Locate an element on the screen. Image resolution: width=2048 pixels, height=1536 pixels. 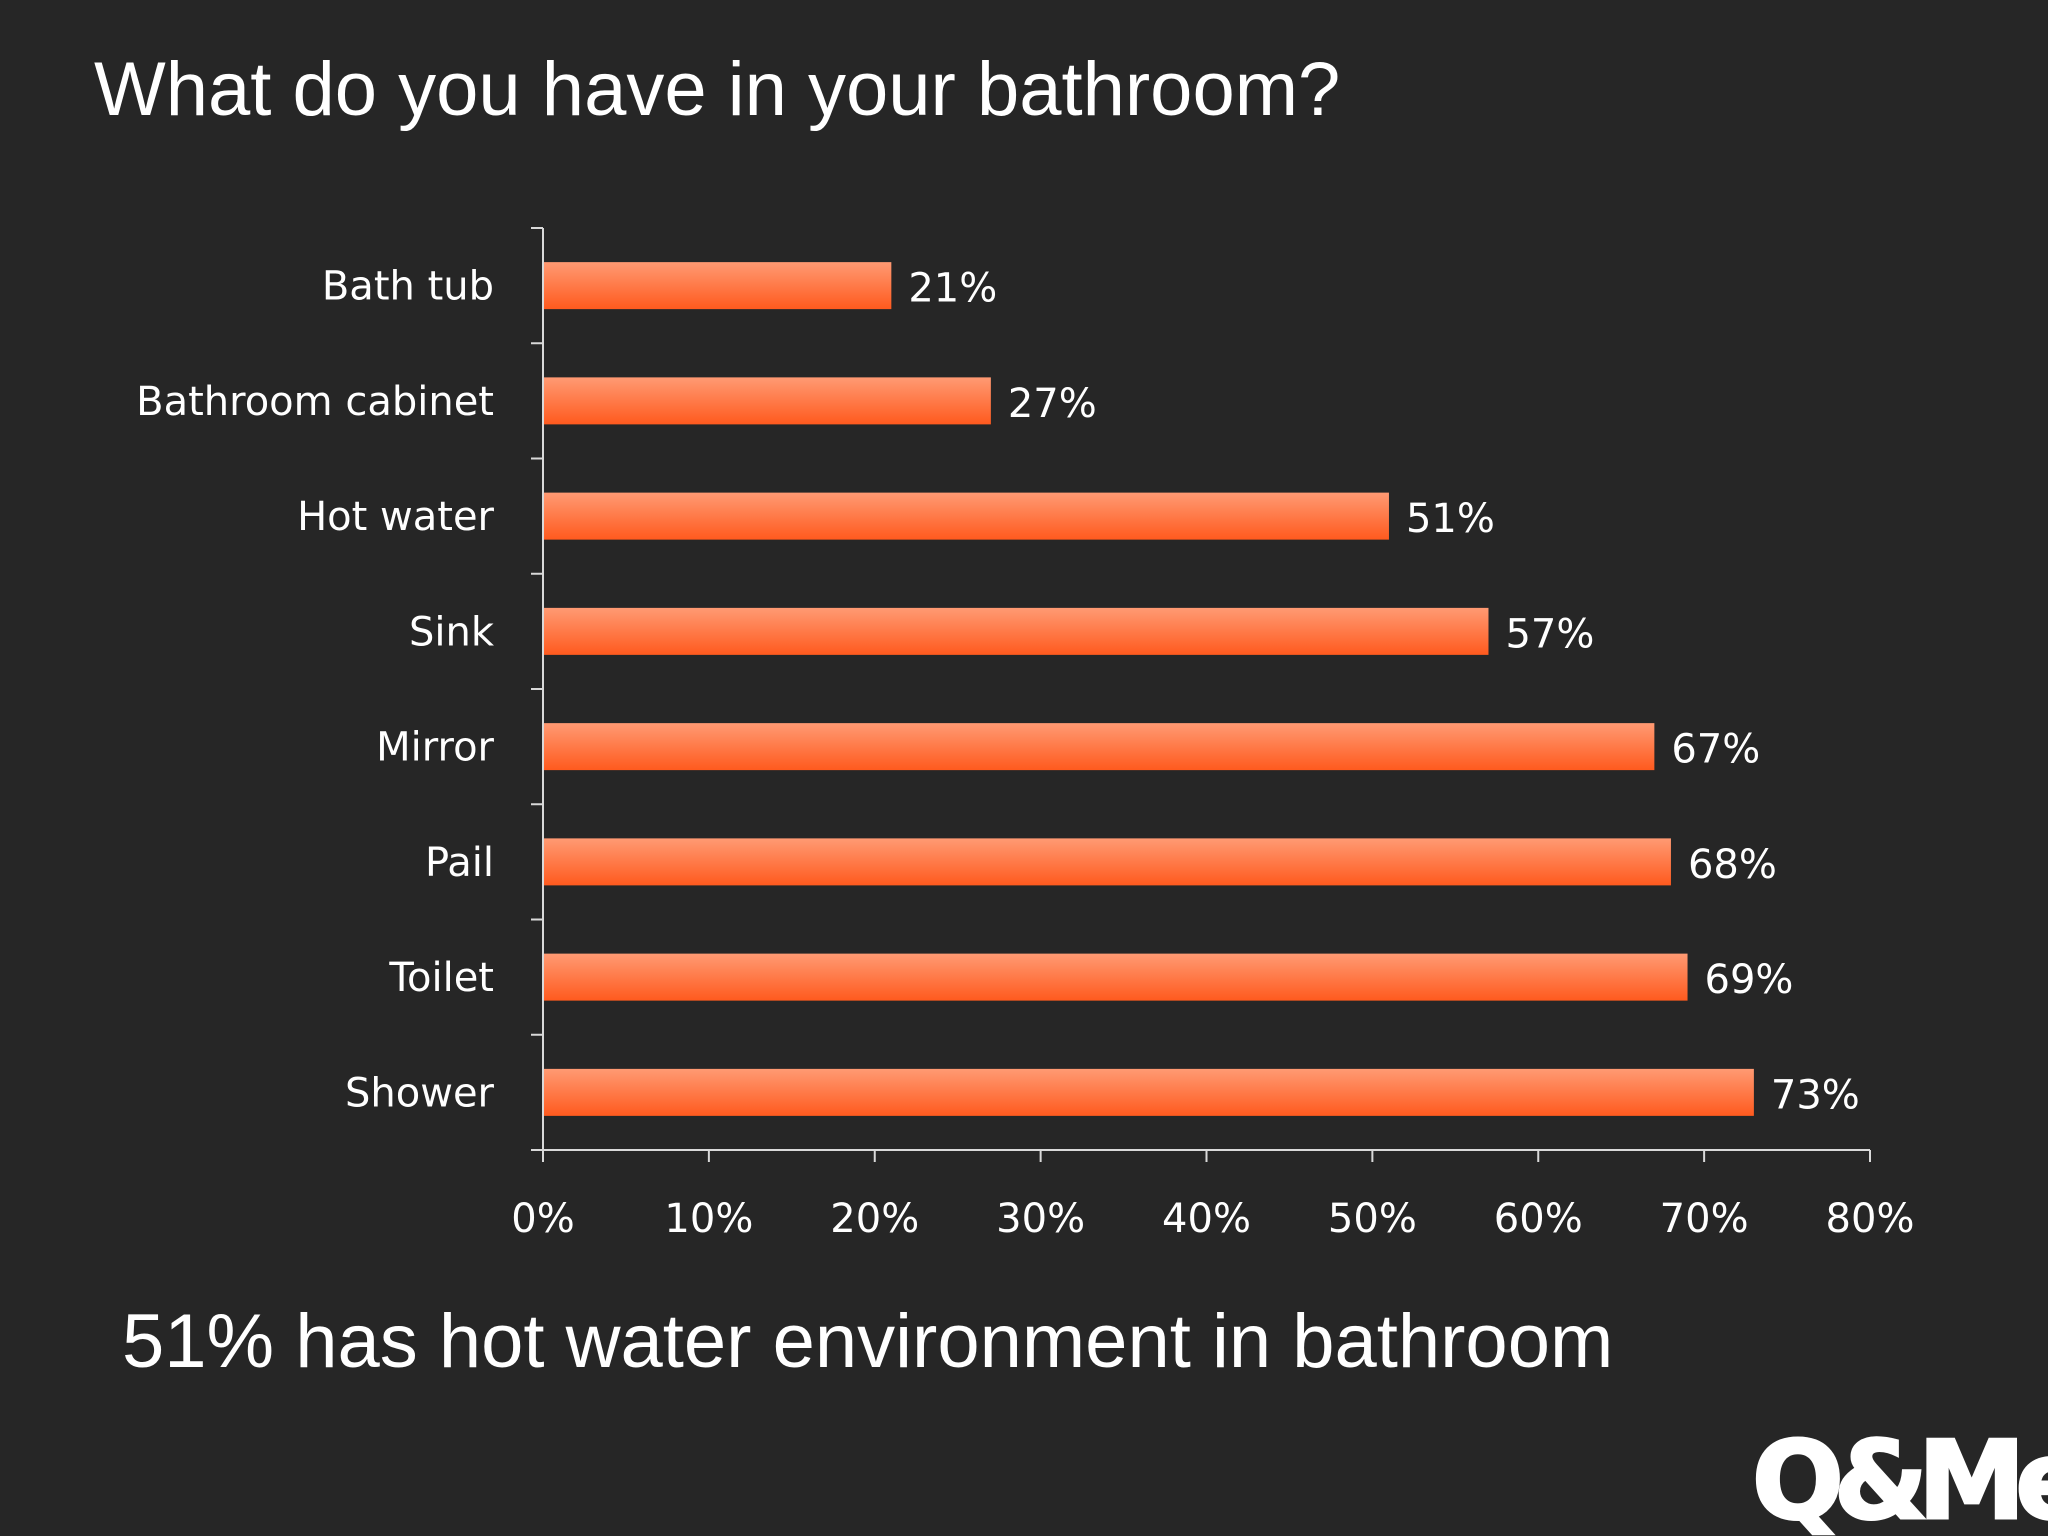
x-tick-label: 20% is located at coordinates (874, 1219).